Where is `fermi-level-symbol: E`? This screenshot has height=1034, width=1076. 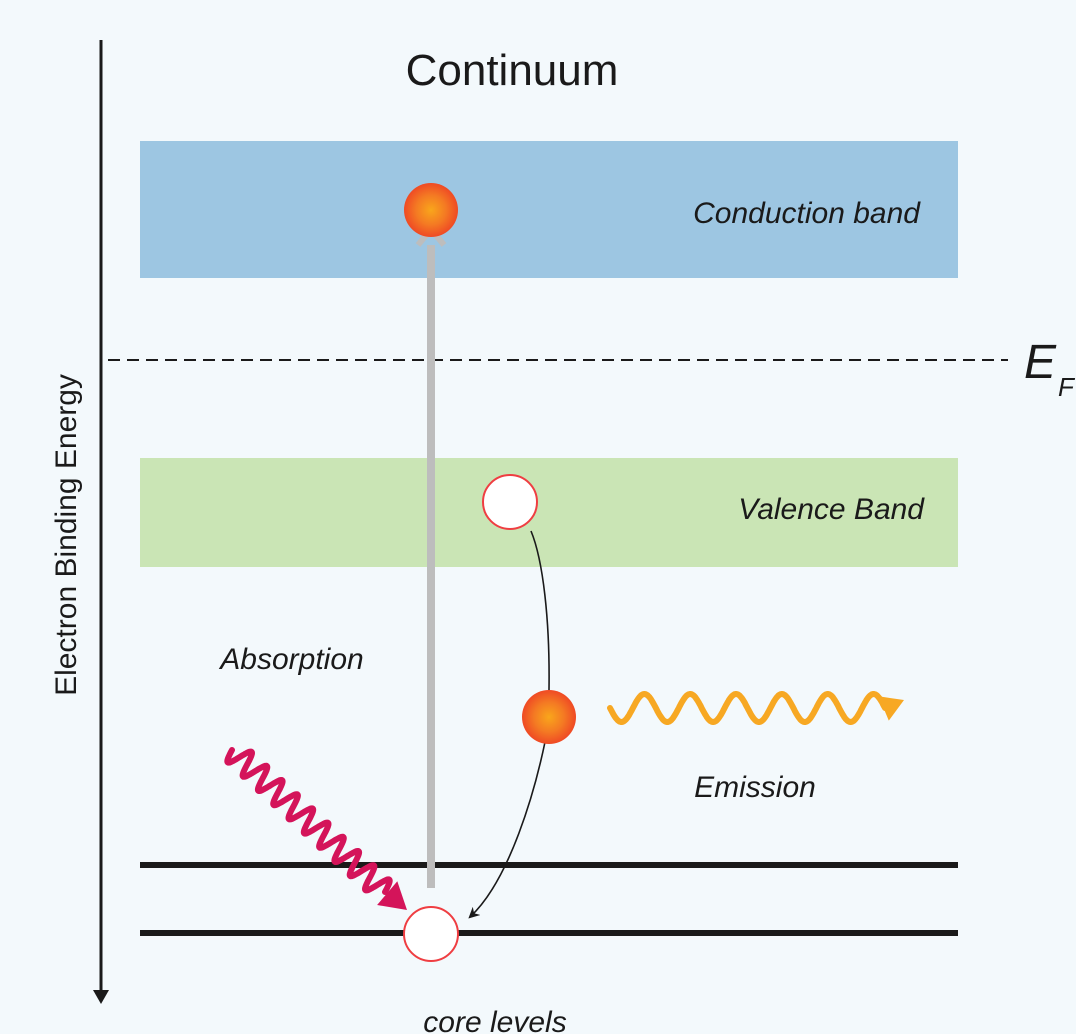
fermi-level-symbol: E is located at coordinates (1040, 362).